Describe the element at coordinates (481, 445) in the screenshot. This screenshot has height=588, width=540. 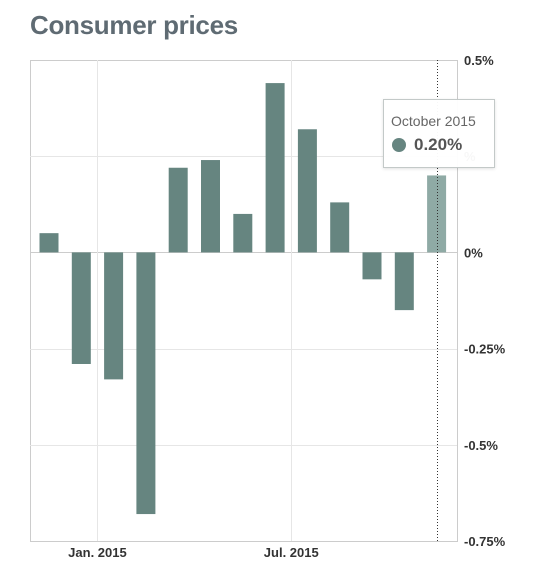
I see `y-tick-label: -0.5%` at that location.